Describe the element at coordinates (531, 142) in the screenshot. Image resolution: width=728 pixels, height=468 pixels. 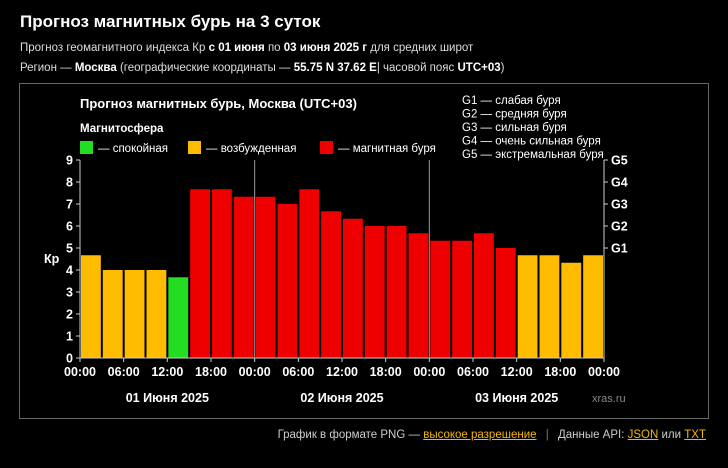
I see `g-scale-legend-item: G4 — очень сильная буря` at that location.